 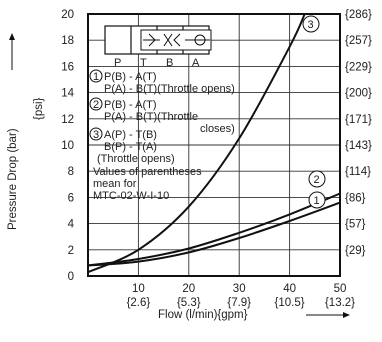 I want to click on curve-label-3: 3, so click(x=311, y=25).